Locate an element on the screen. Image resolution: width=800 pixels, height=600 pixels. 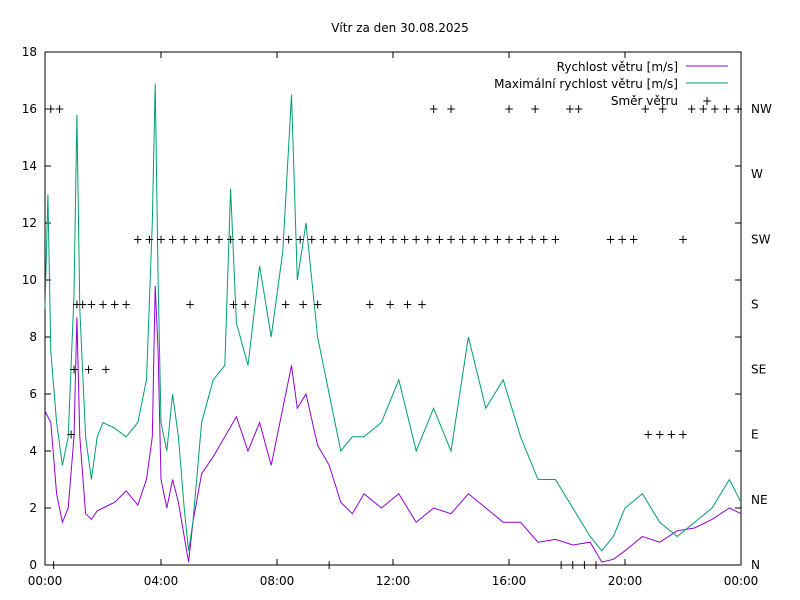
y-tick-label: 12 is located at coordinates (29, 223).